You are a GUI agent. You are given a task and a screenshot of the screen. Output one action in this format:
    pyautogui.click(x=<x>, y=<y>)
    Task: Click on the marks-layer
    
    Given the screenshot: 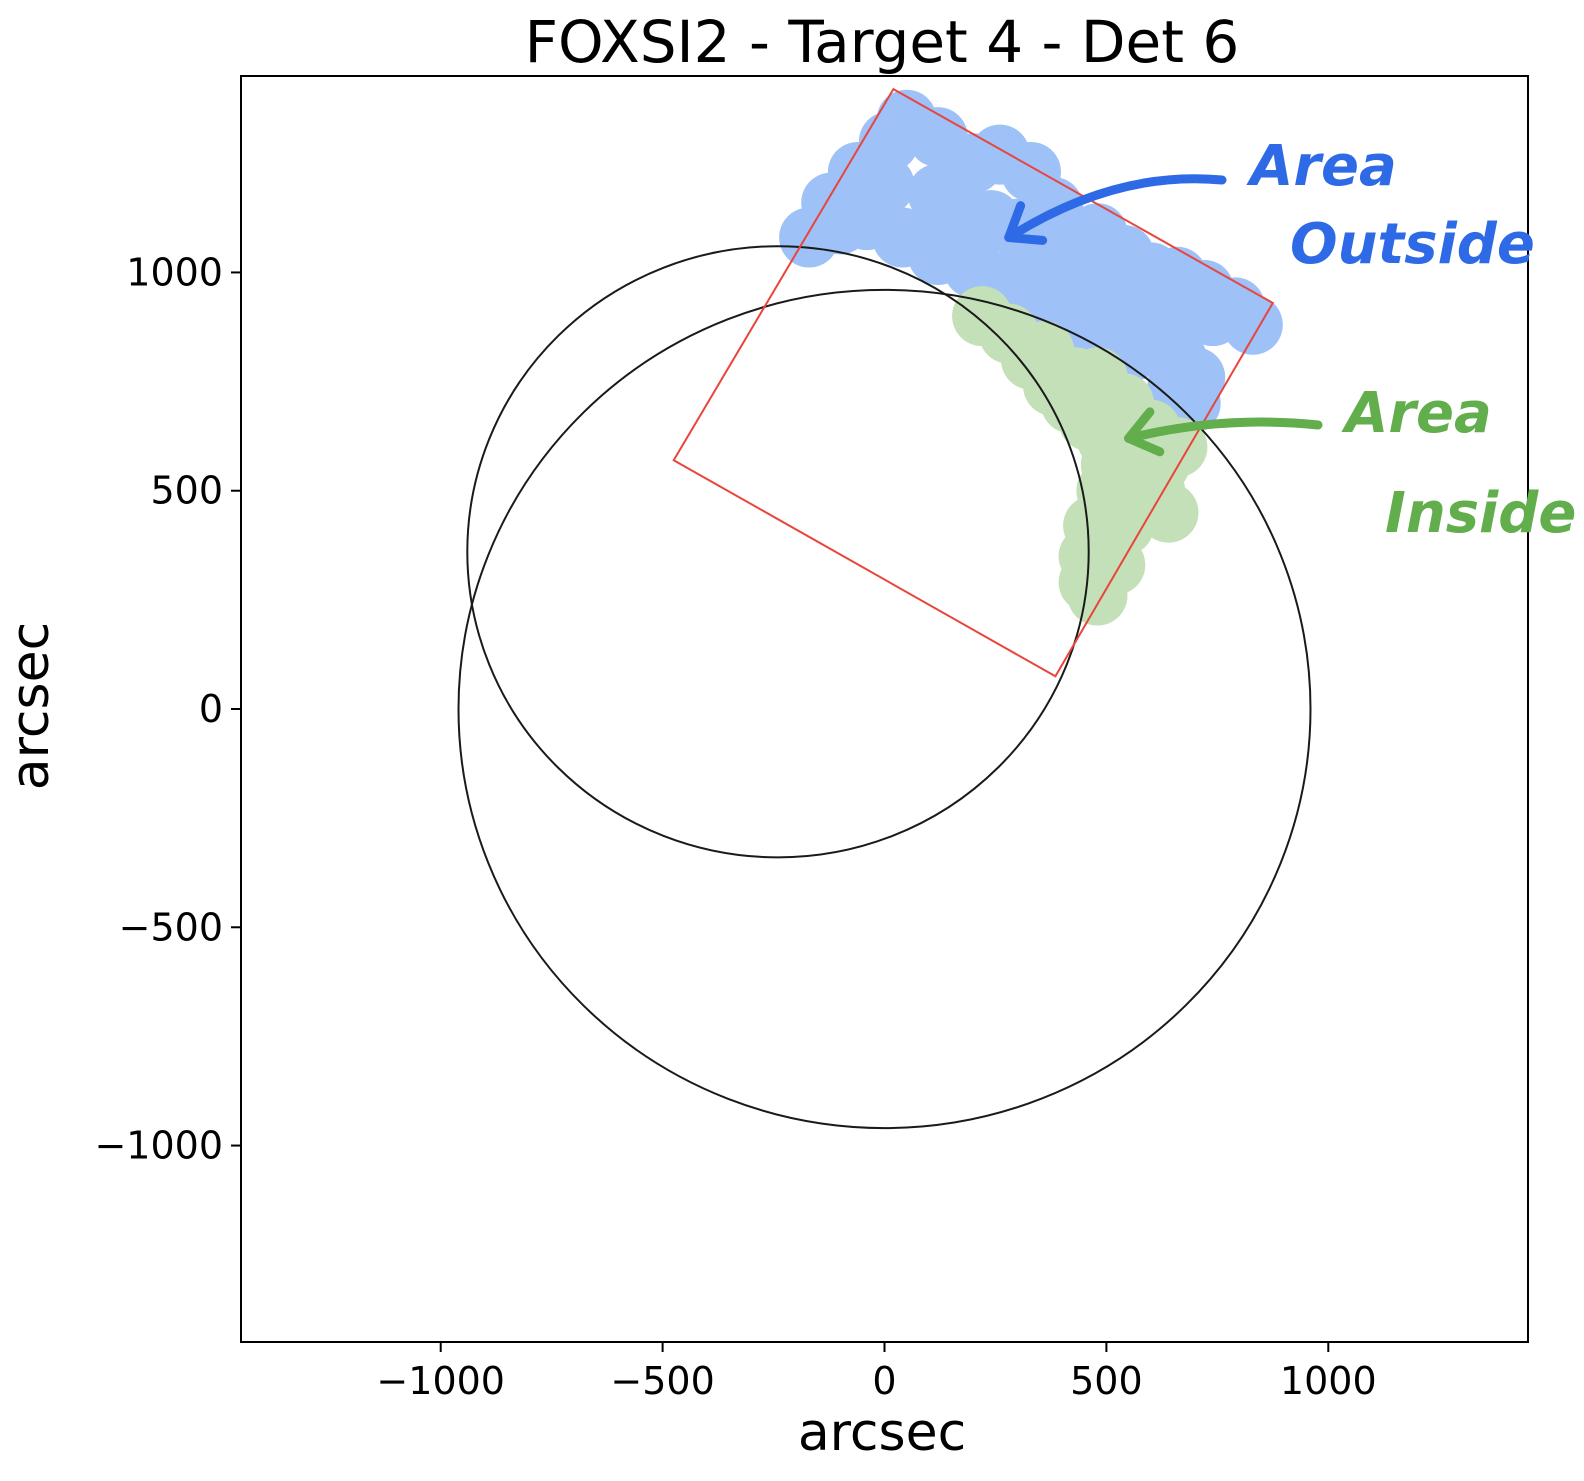 What is the action you would take?
    pyautogui.click(x=1031, y=357)
    